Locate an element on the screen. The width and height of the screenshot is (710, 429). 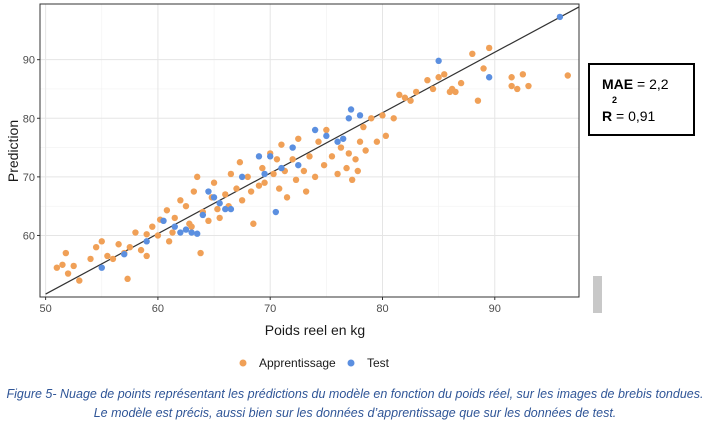
x-tick-label: 80 is located at coordinates (382, 309).